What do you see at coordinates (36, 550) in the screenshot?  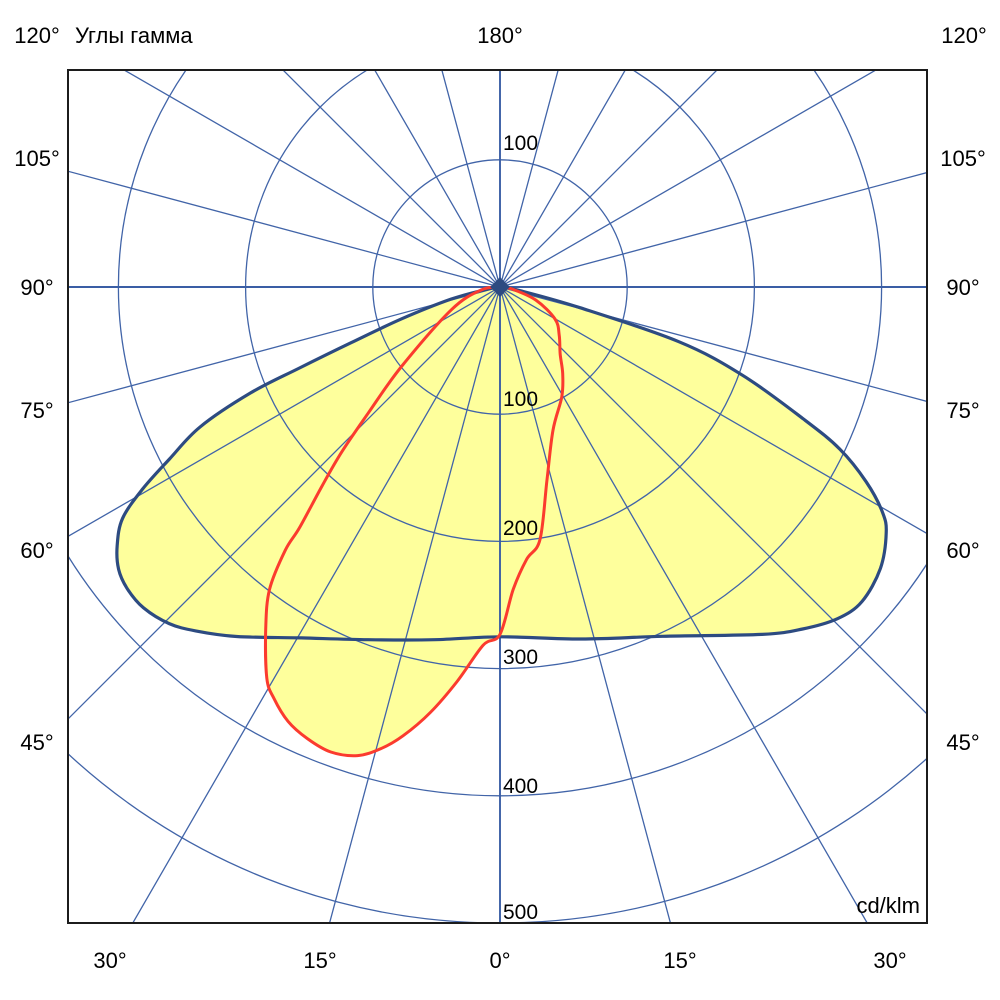 I see `gamma-angle-label-left: 60°` at bounding box center [36, 550].